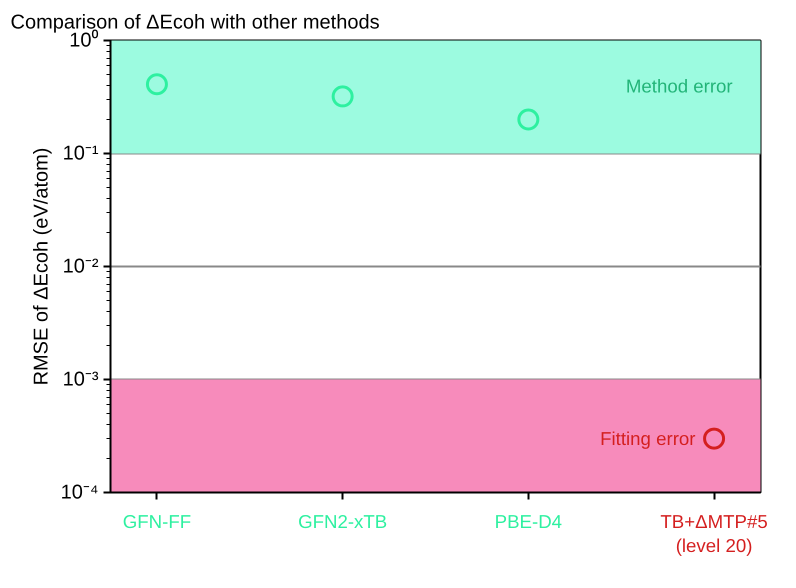 This screenshot has width=796, height=588. I want to click on x-tick-label: TB+ΔMTP#5 (level 20), so click(714, 533).